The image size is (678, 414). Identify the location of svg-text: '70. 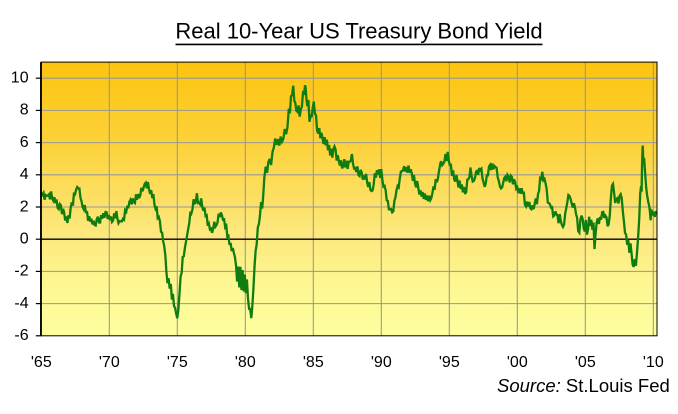
(109, 362).